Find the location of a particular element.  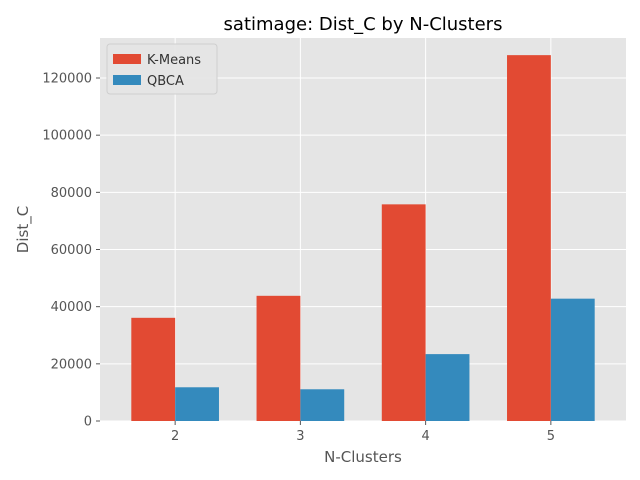

x-tick-label-3: 5 is located at coordinates (551, 436).